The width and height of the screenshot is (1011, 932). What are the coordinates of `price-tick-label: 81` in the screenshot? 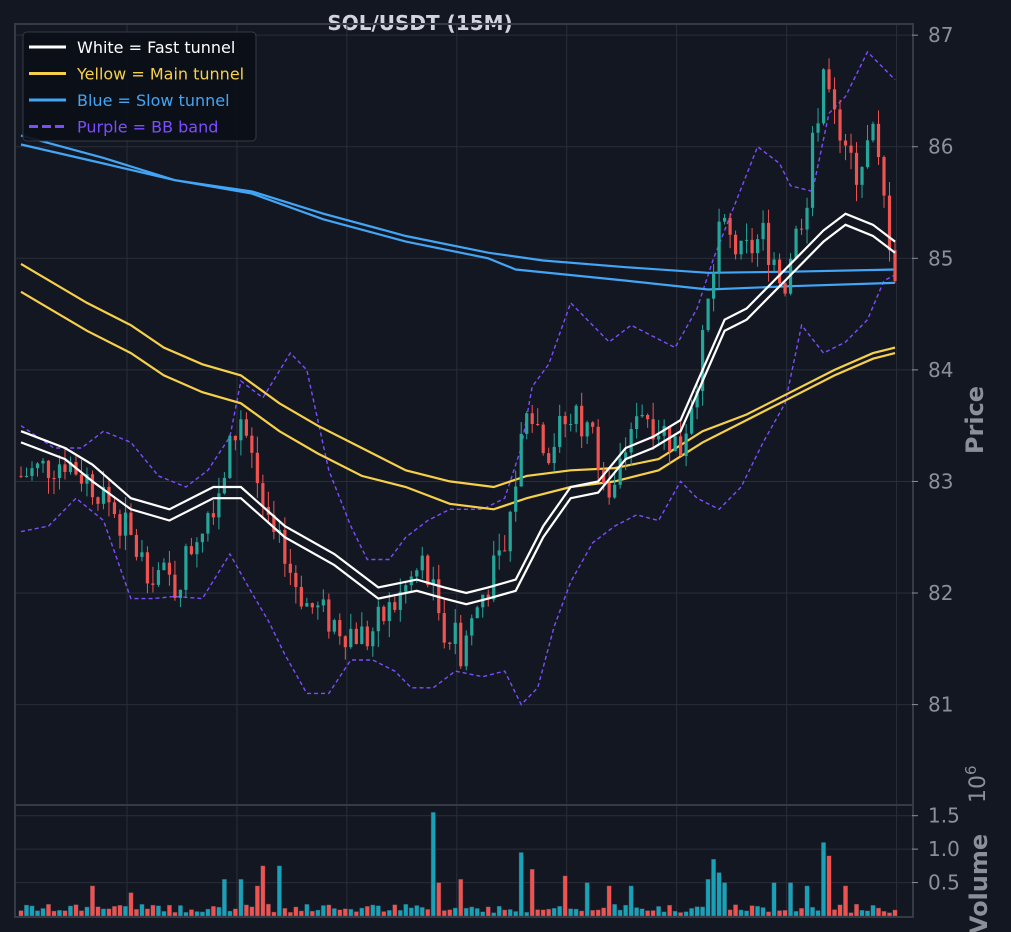 It's located at (940, 705).